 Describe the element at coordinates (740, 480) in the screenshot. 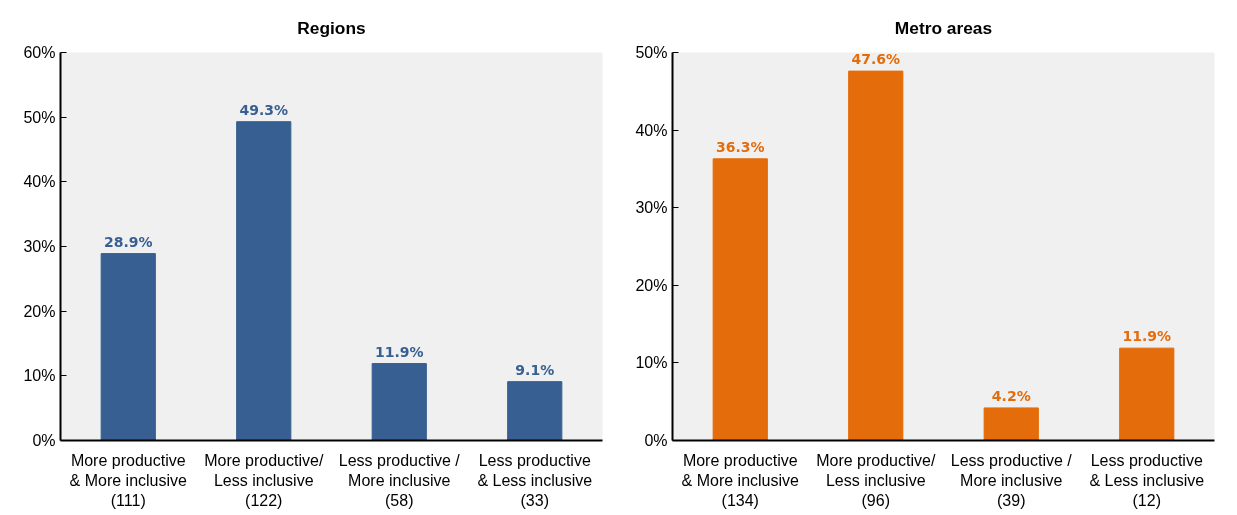

I see `x-tick-label: More productive & More inclusive (134)` at that location.